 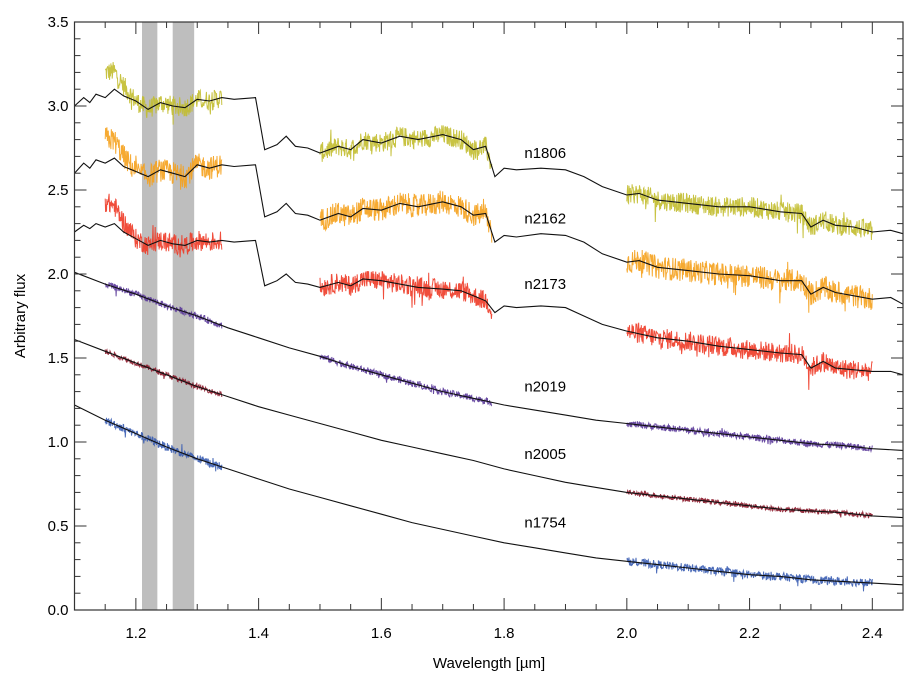 What do you see at coordinates (626, 633) in the screenshot?
I see `x-tick-label: 2.0` at bounding box center [626, 633].